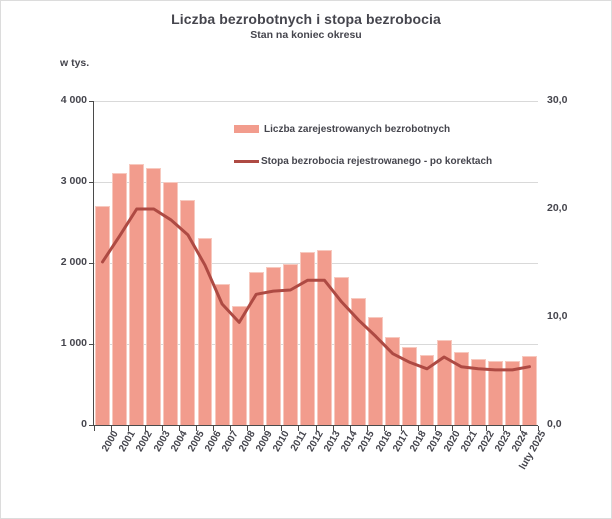 The width and height of the screenshot is (612, 519). What do you see at coordinates (435, 441) in the screenshot?
I see `x-axis-tick-label: 2019` at bounding box center [435, 441].